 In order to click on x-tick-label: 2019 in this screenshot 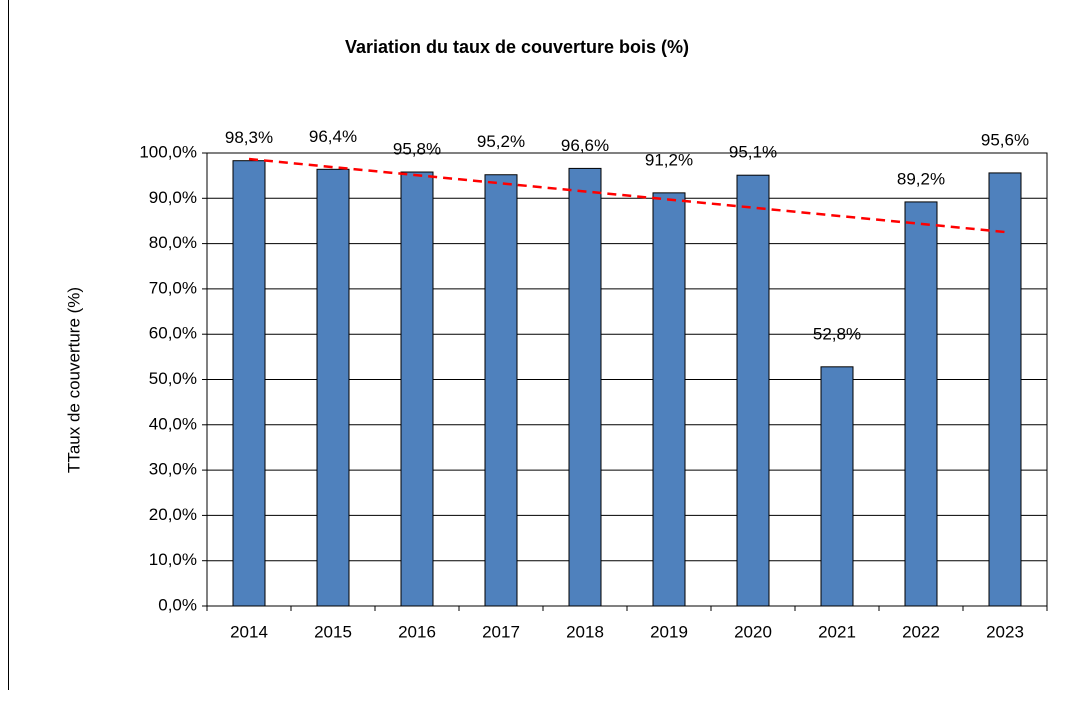, I will do `click(669, 631)`.